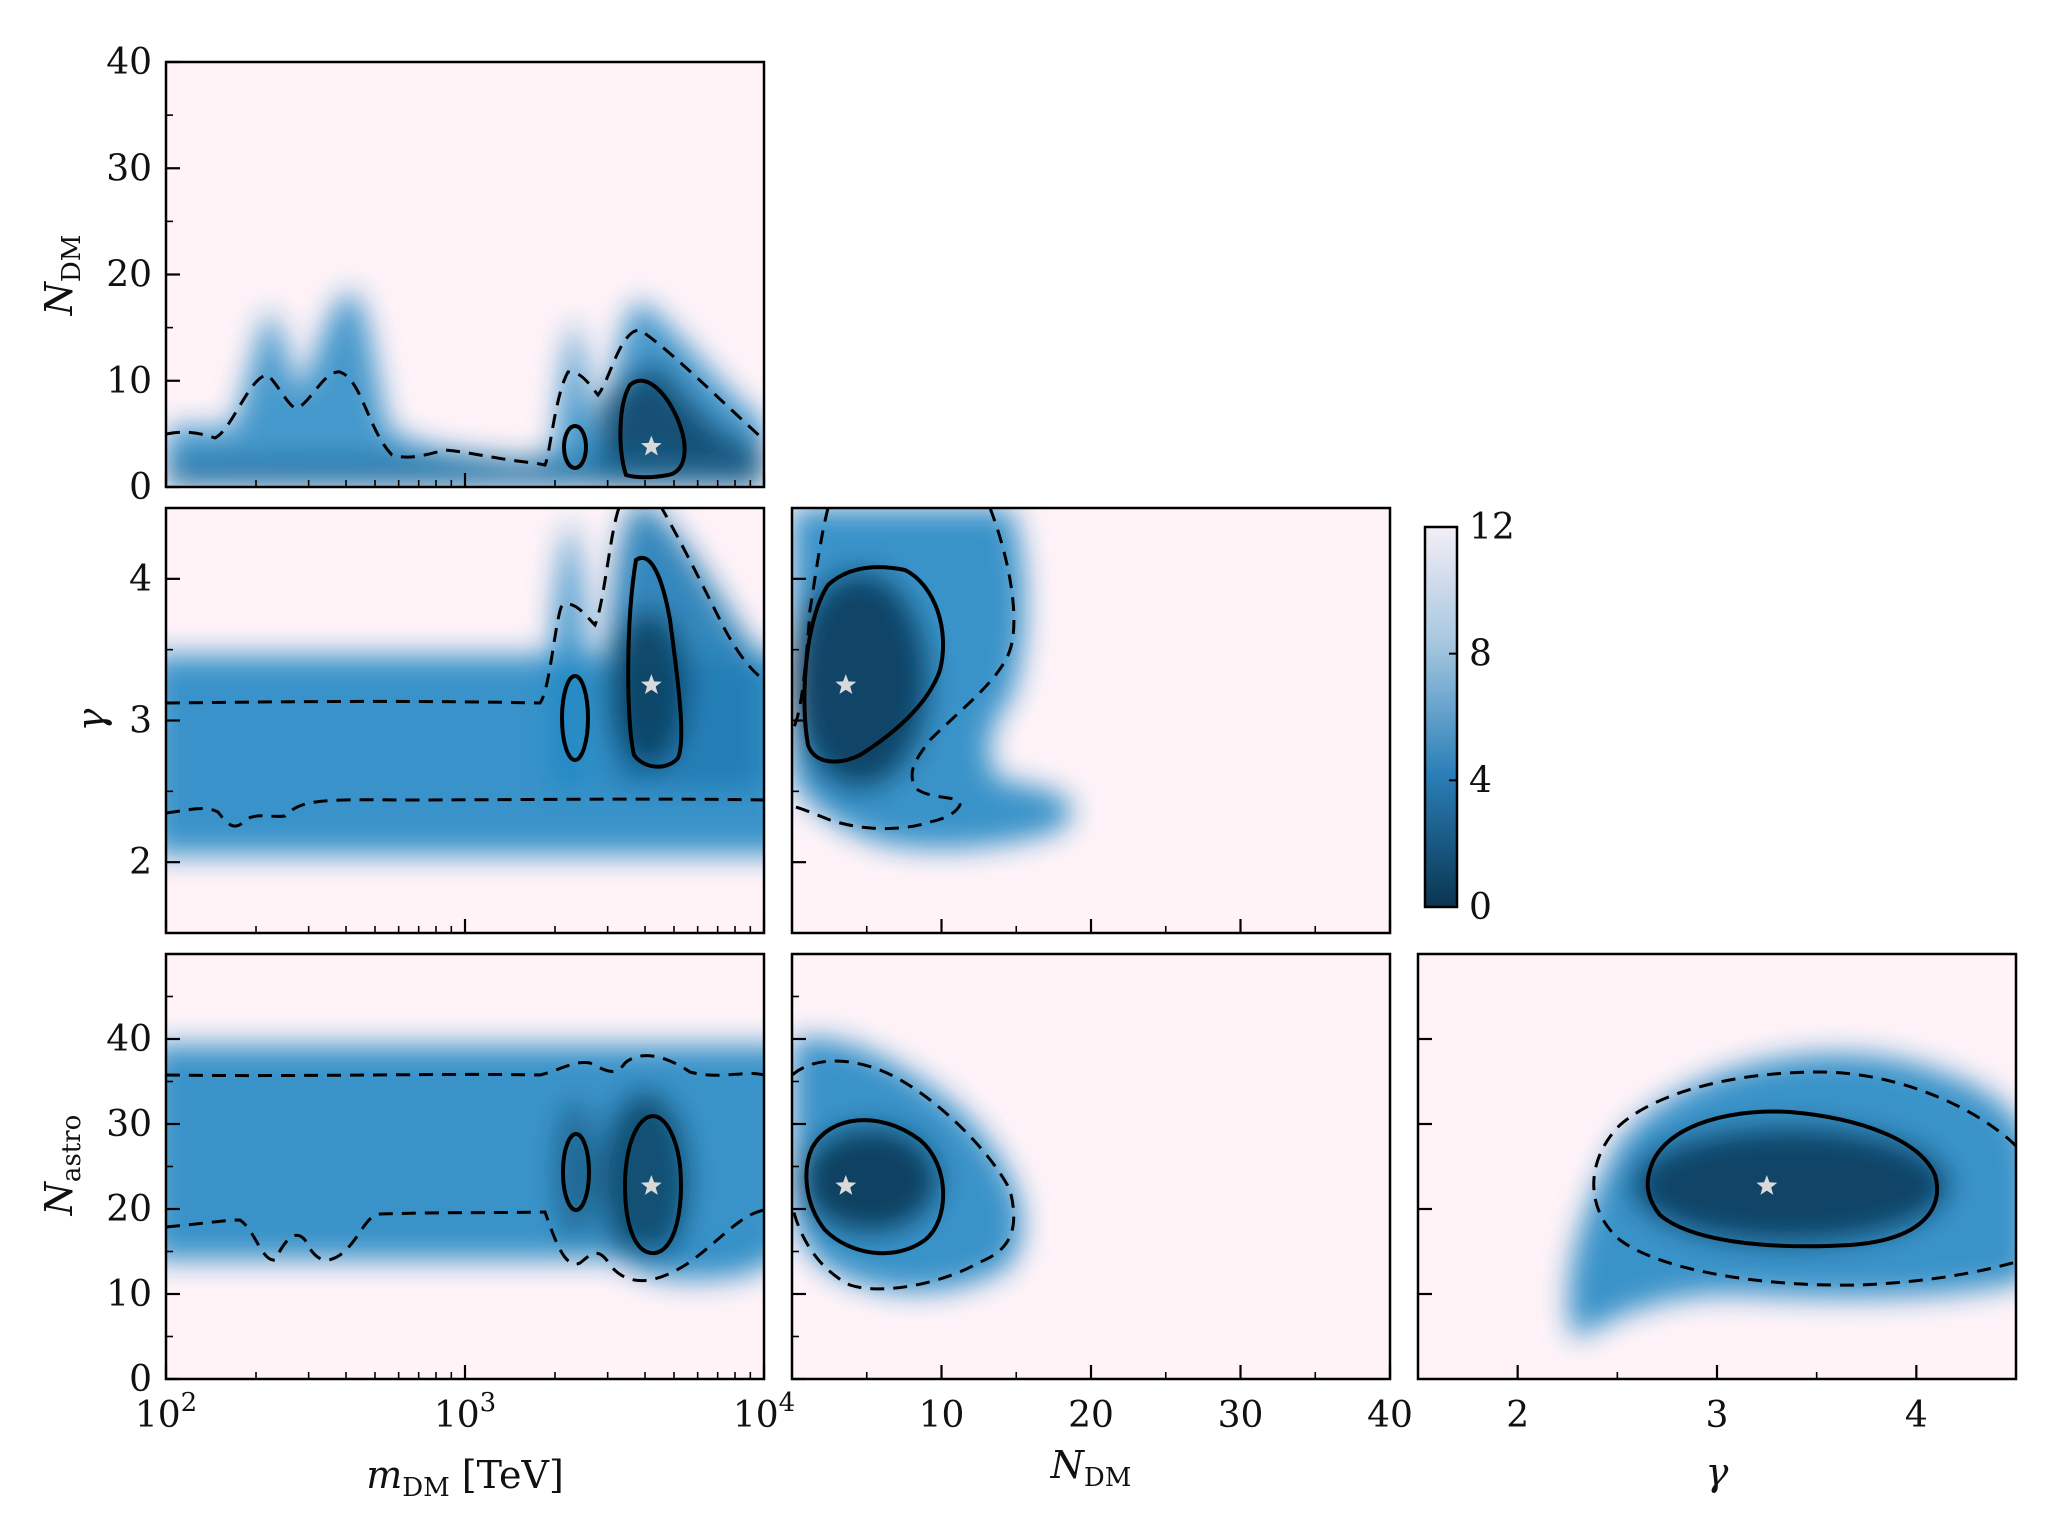 Image resolution: width=2048 pixels, height=1536 pixels. I want to click on panel-ndm-nastro, so click(1091, 1166).